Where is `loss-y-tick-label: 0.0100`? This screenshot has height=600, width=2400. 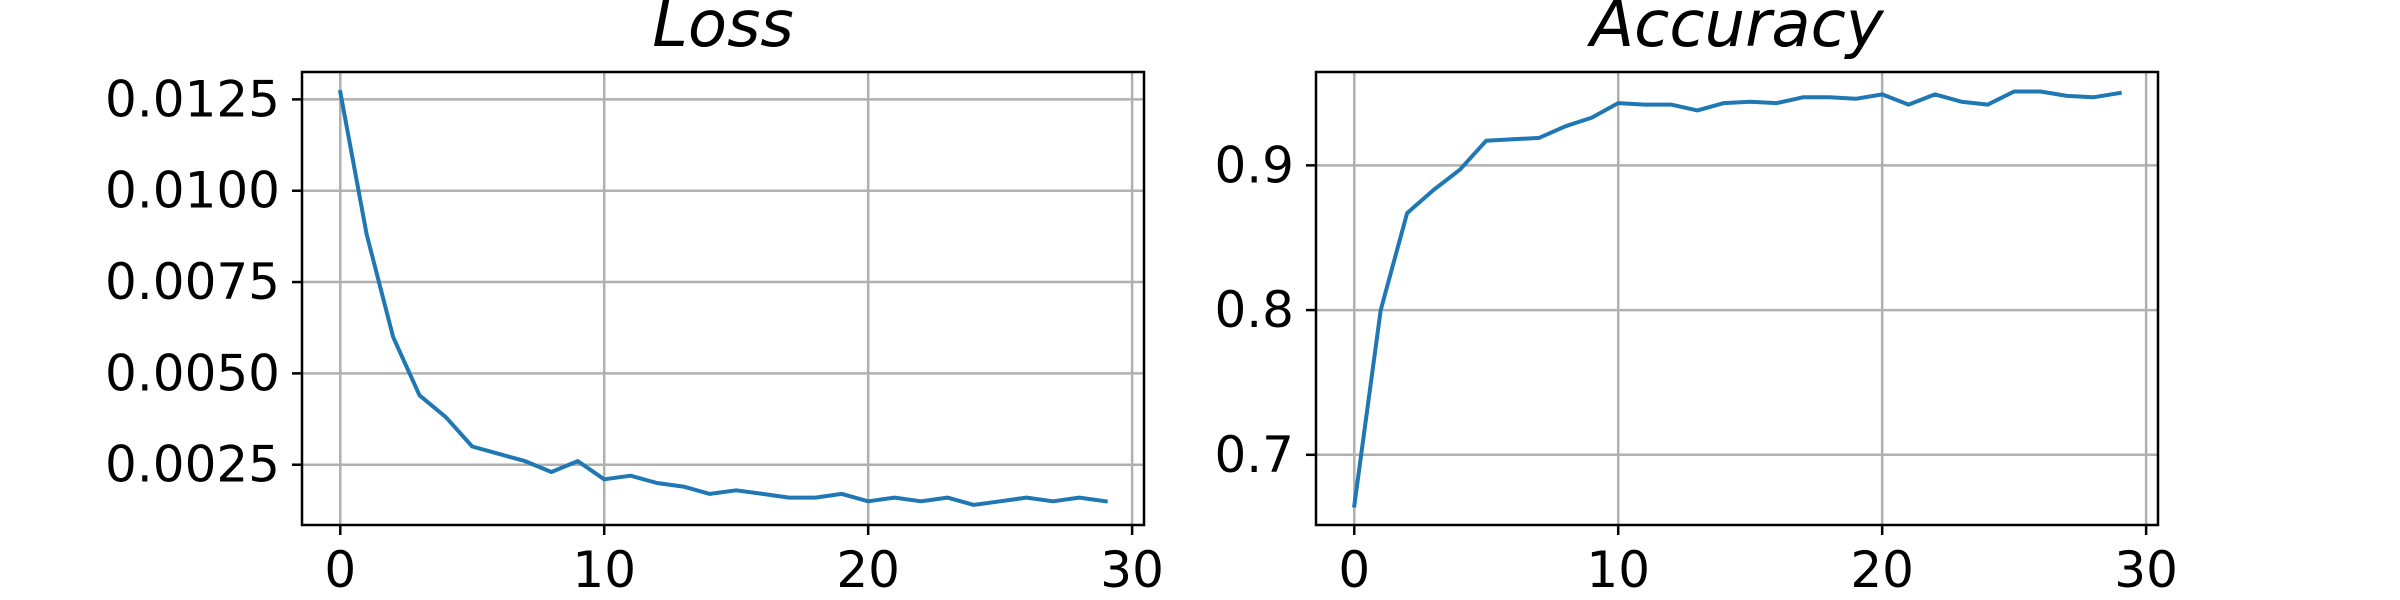 loss-y-tick-label: 0.0100 is located at coordinates (192, 191).